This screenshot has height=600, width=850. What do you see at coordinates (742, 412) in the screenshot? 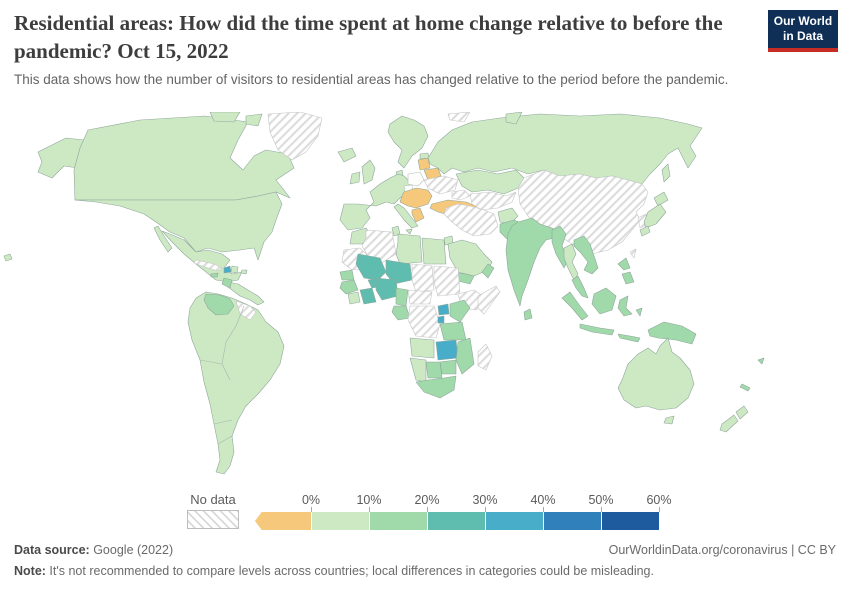
I see `country-nz-north` at bounding box center [742, 412].